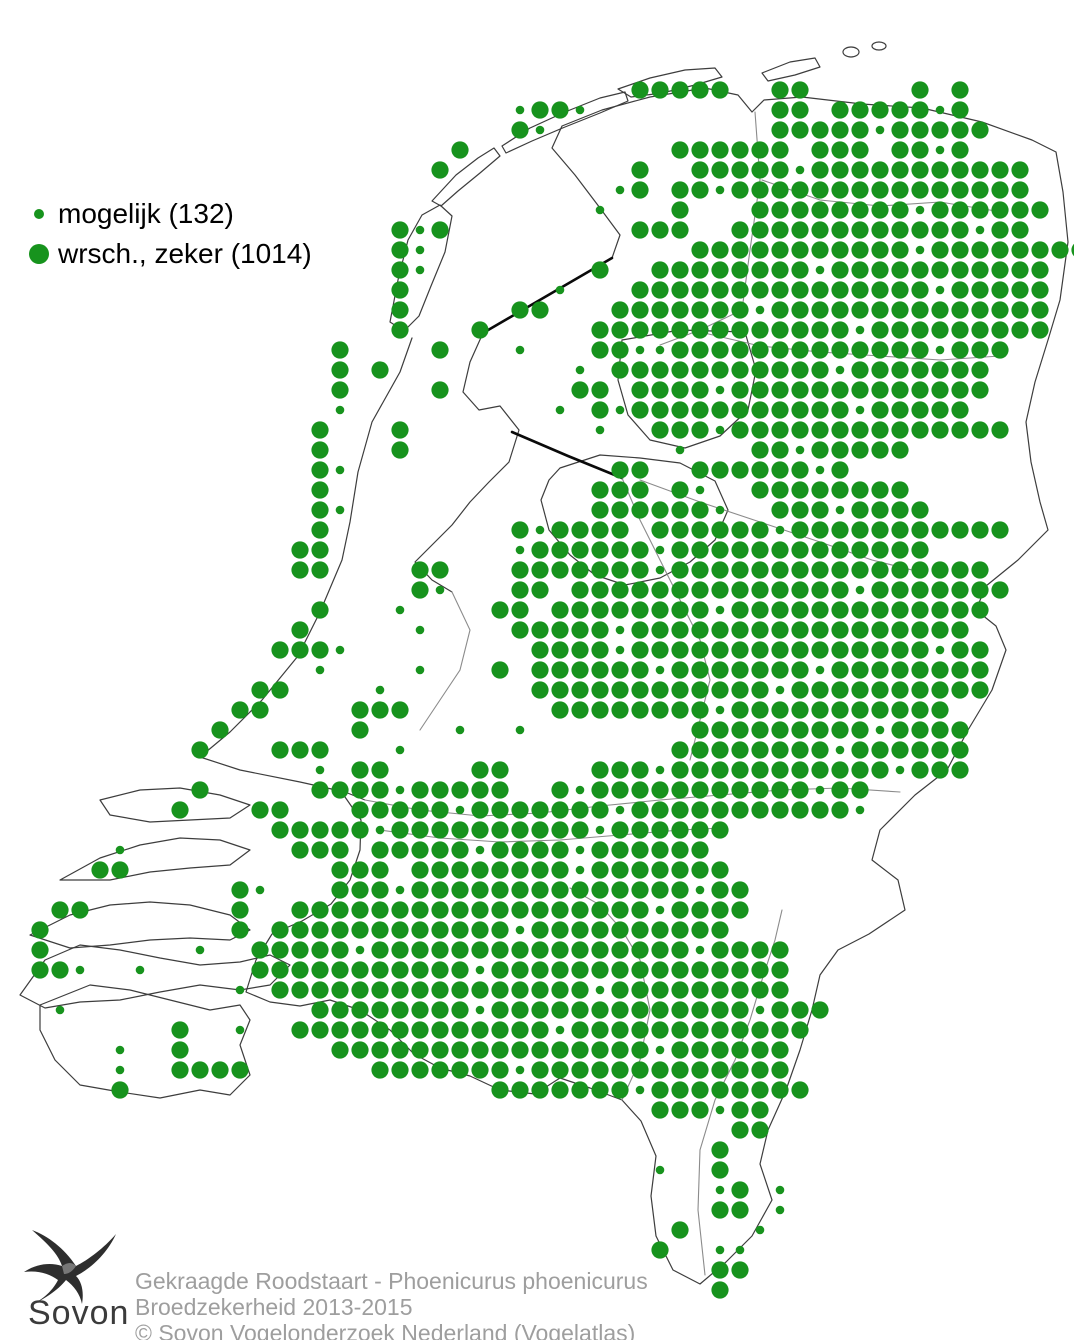  What do you see at coordinates (39, 254) in the screenshot?
I see `legend-large-dot-icon` at bounding box center [39, 254].